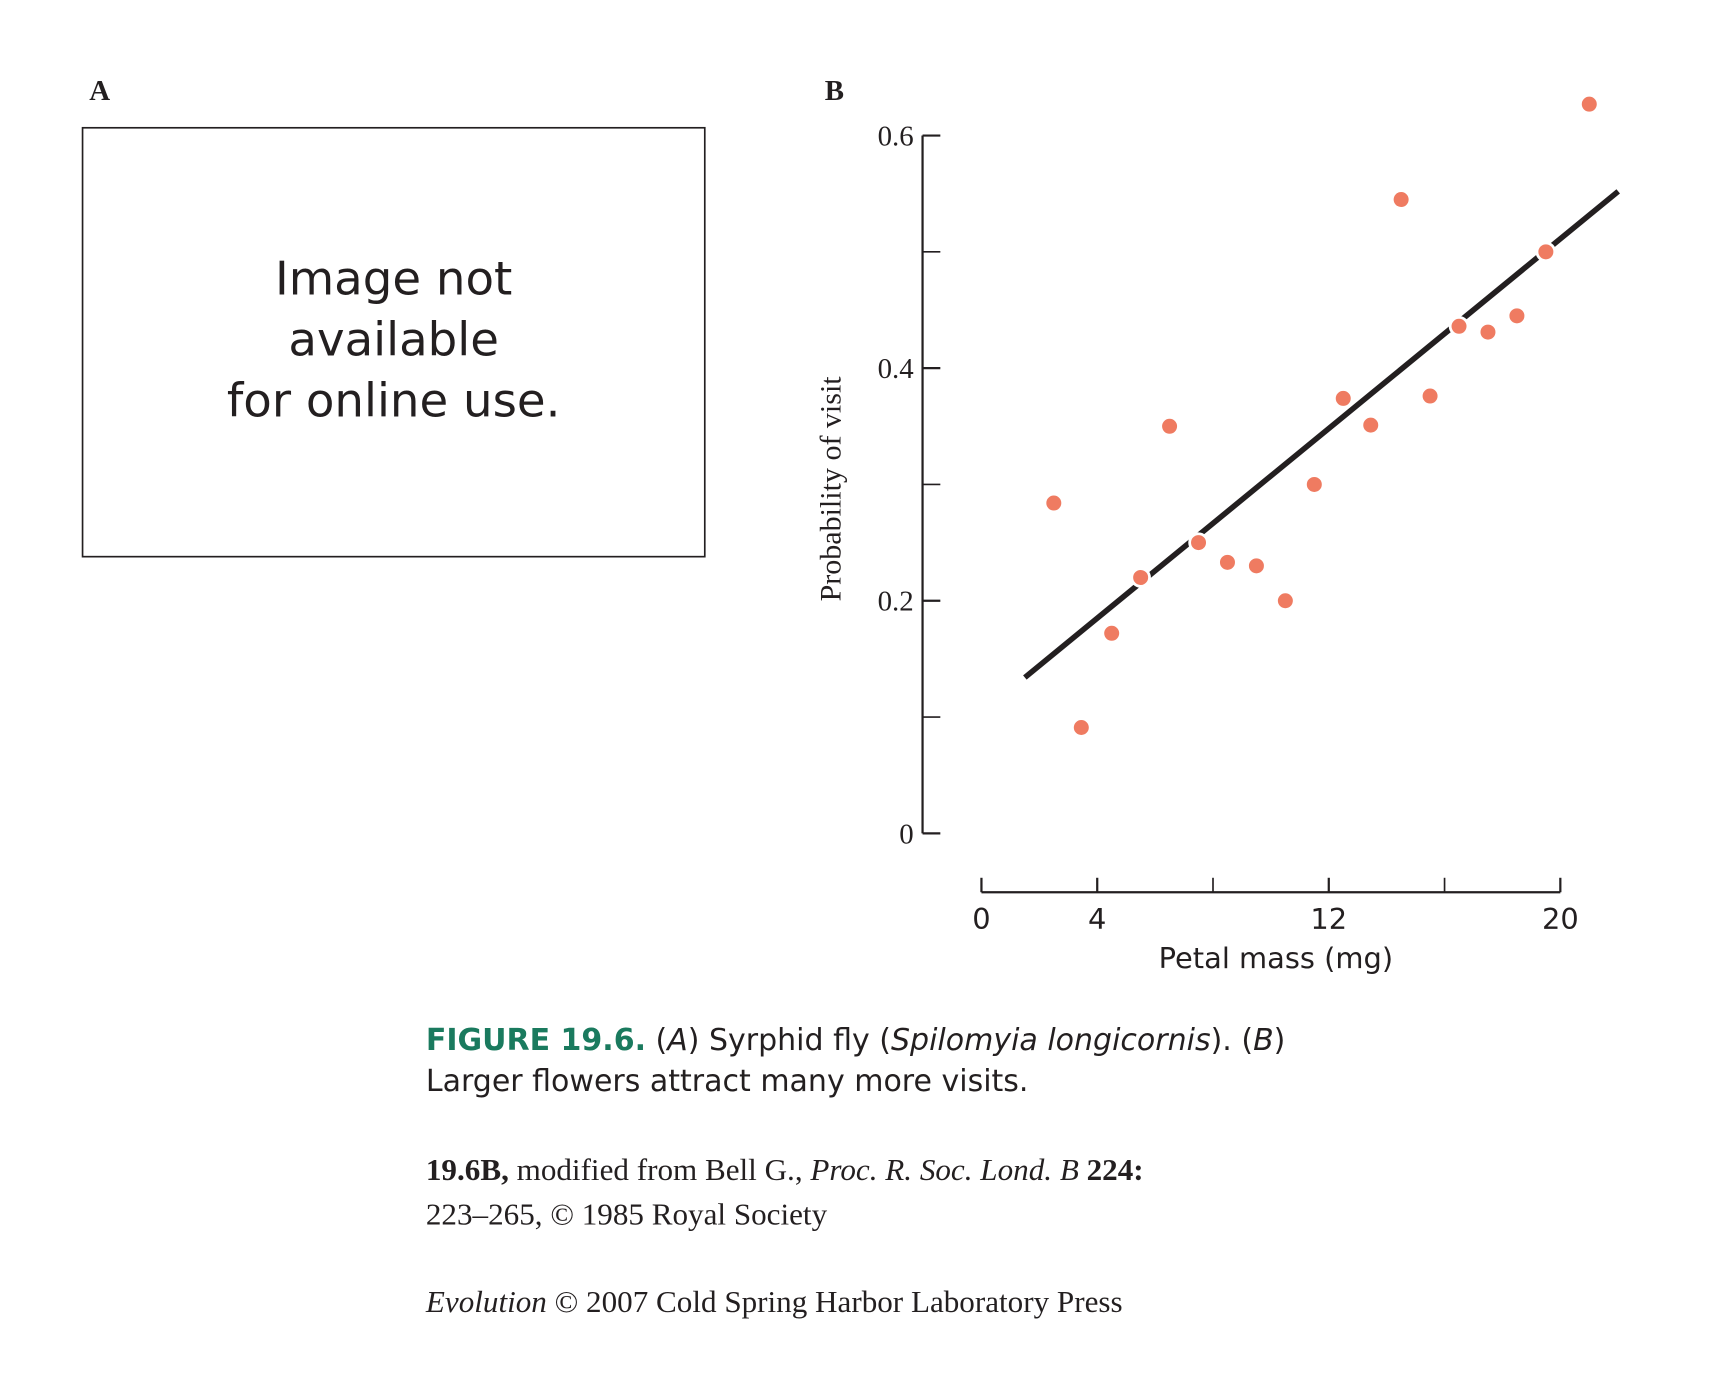  Describe the element at coordinates (830, 489) in the screenshot. I see `y-axis-label: Probability of visit` at that location.